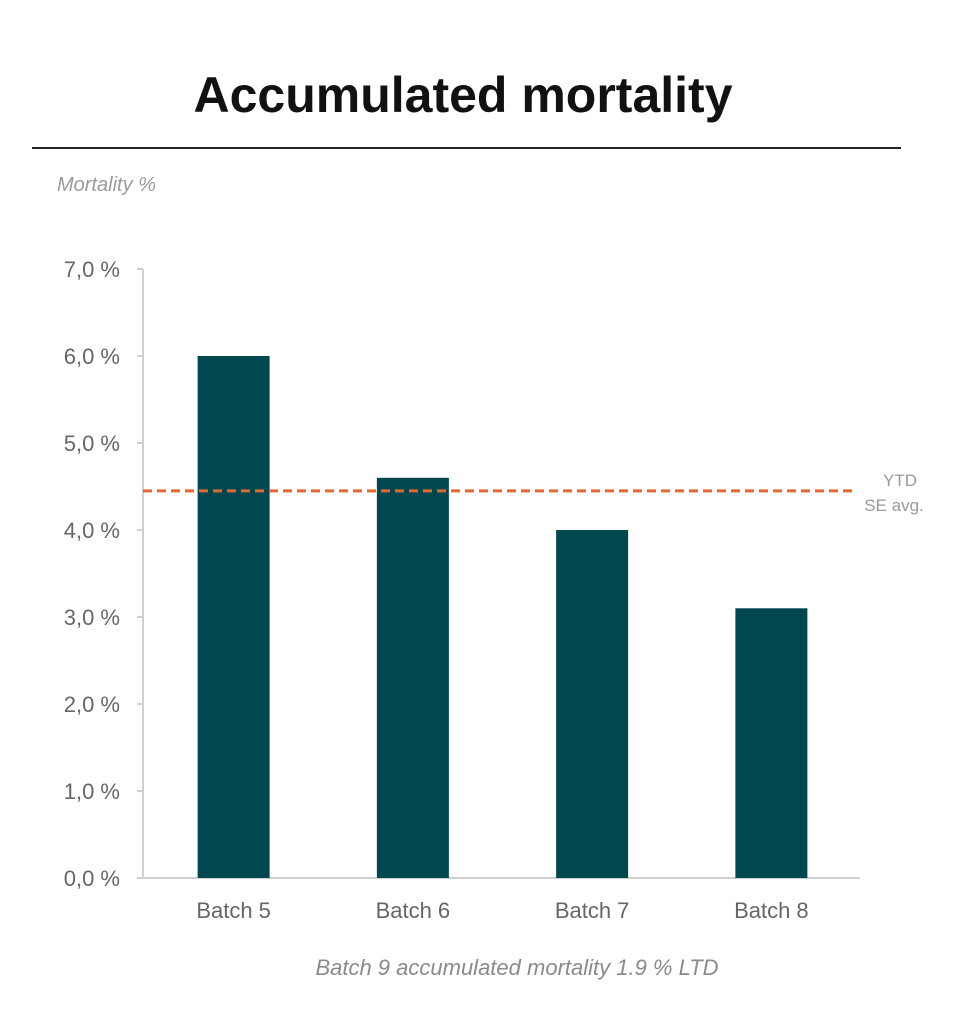 Image resolution: width=960 pixels, height=1018 pixels. Describe the element at coordinates (92, 617) in the screenshot. I see `y-tick-label: 3,0 %` at that location.